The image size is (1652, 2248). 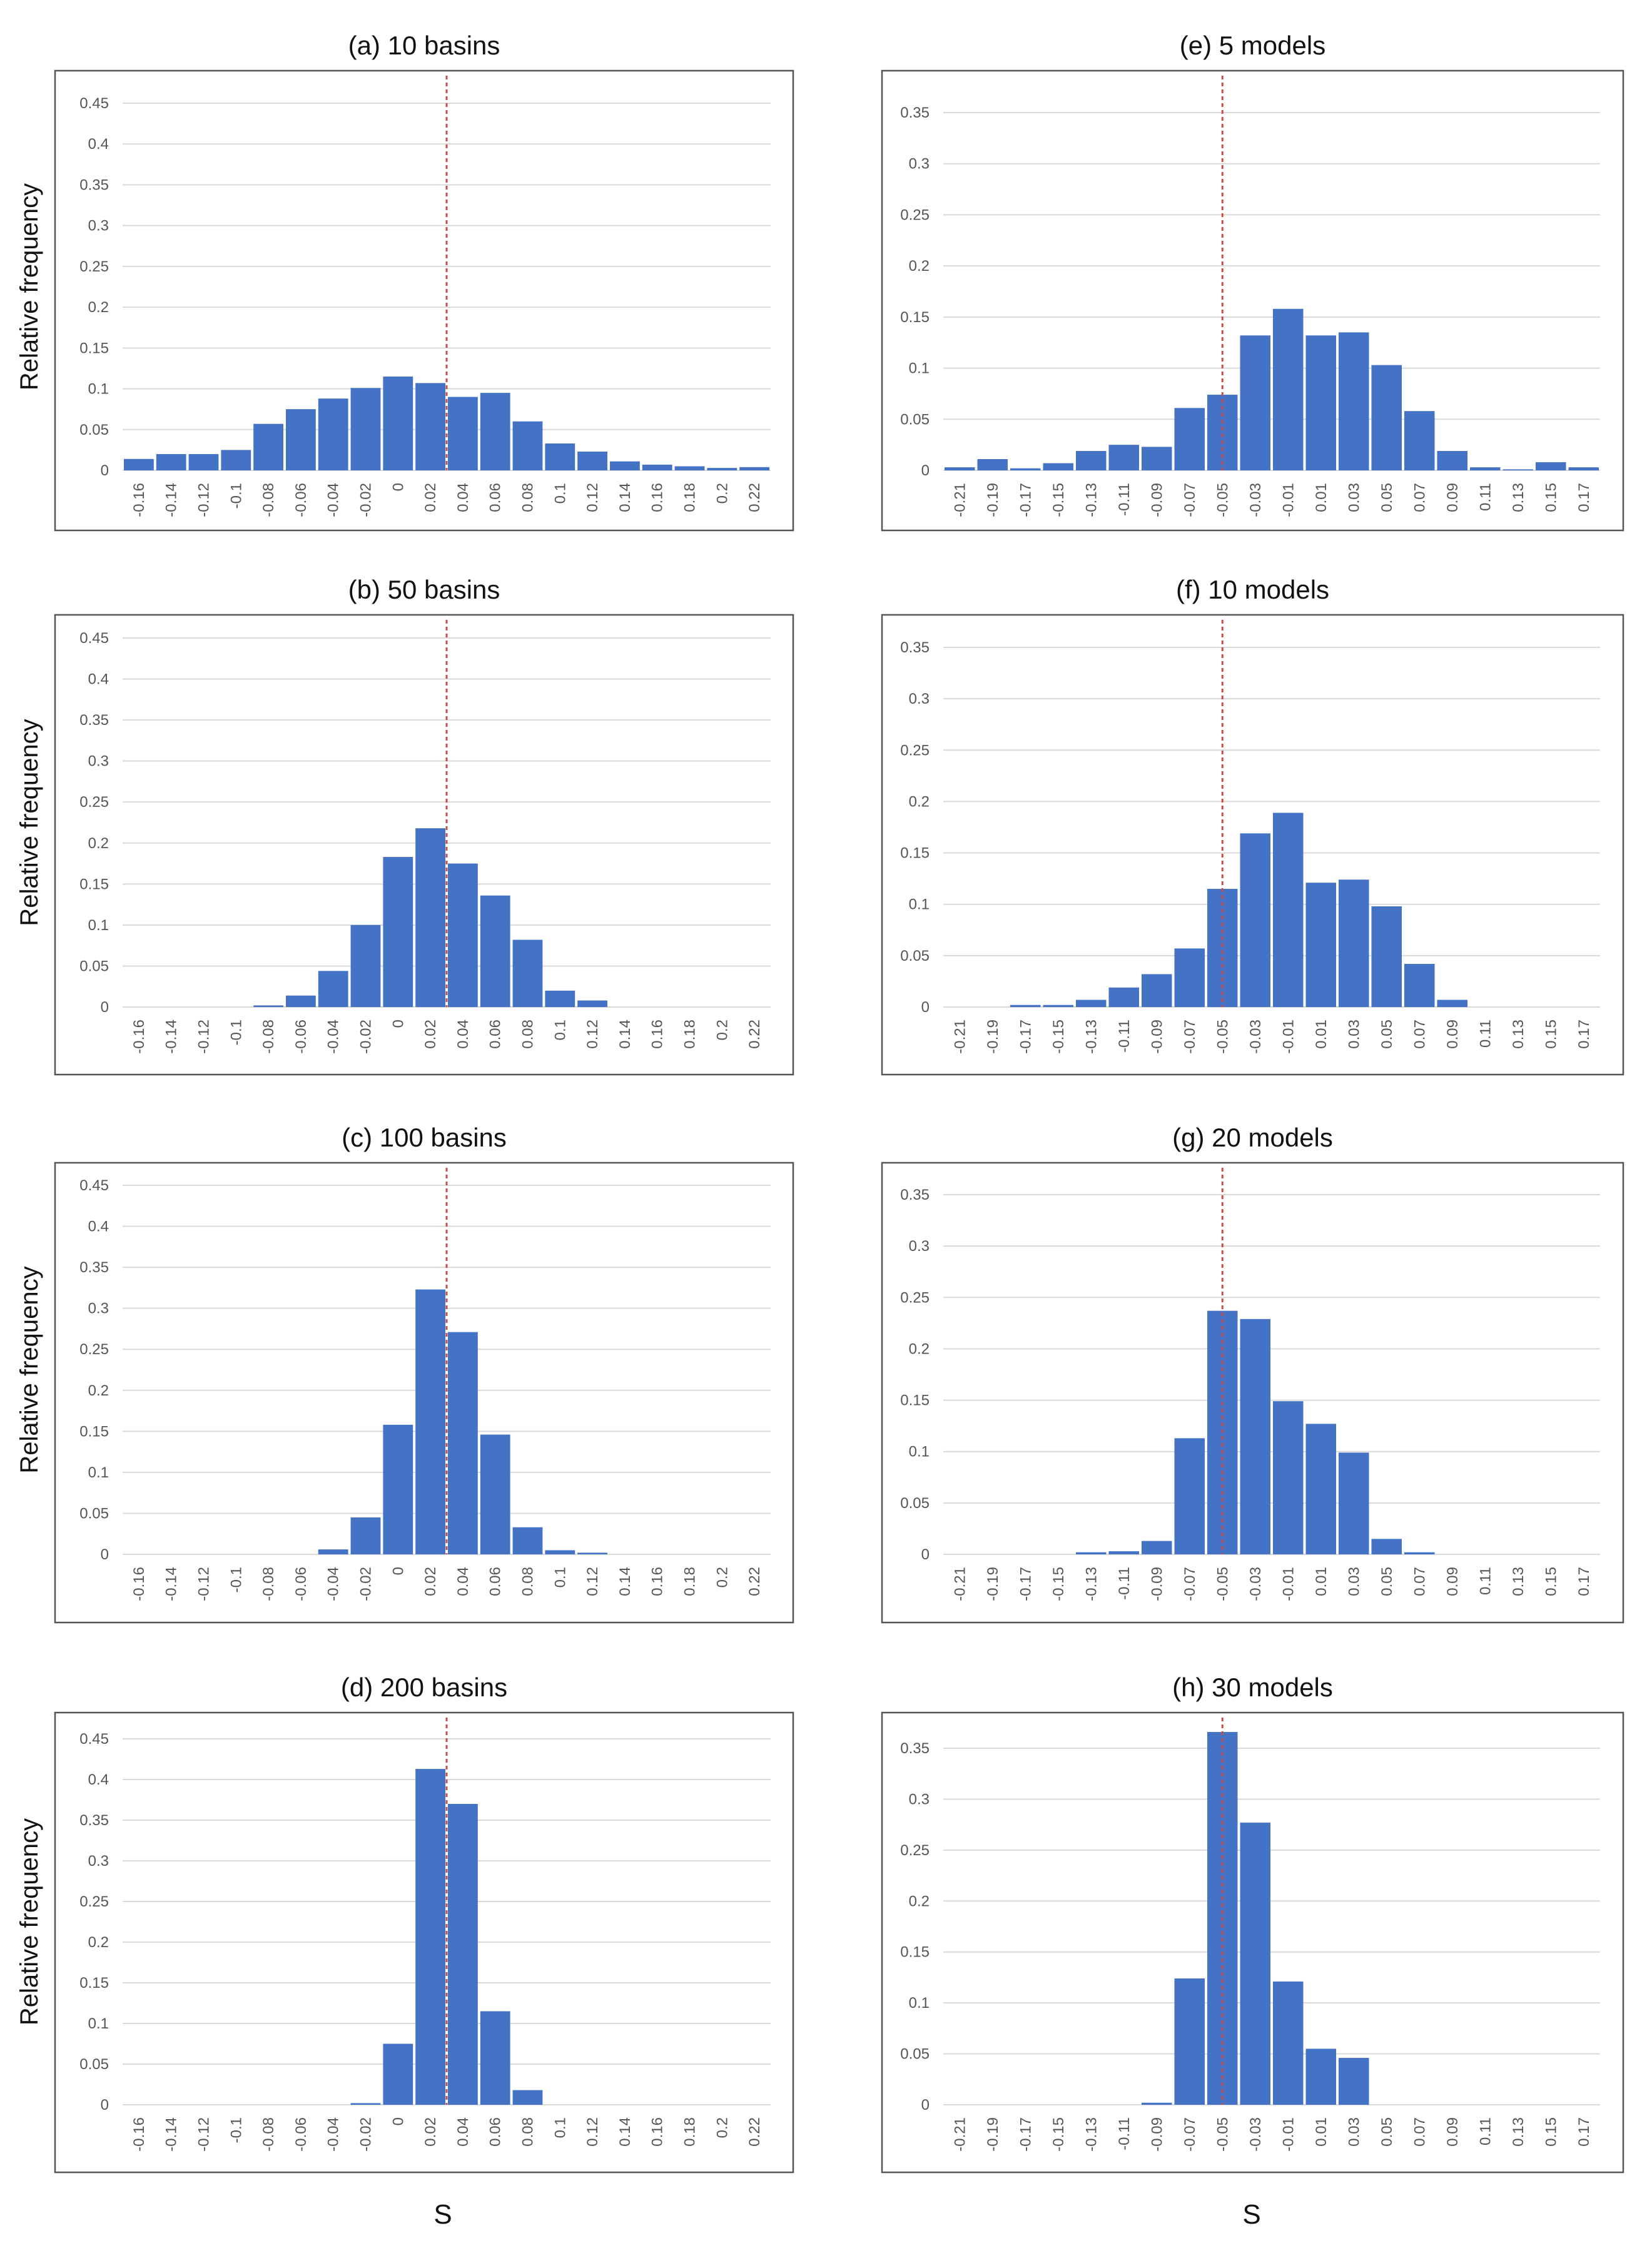 I want to click on x-tick-label: 0.2, so click(x=722, y=2127).